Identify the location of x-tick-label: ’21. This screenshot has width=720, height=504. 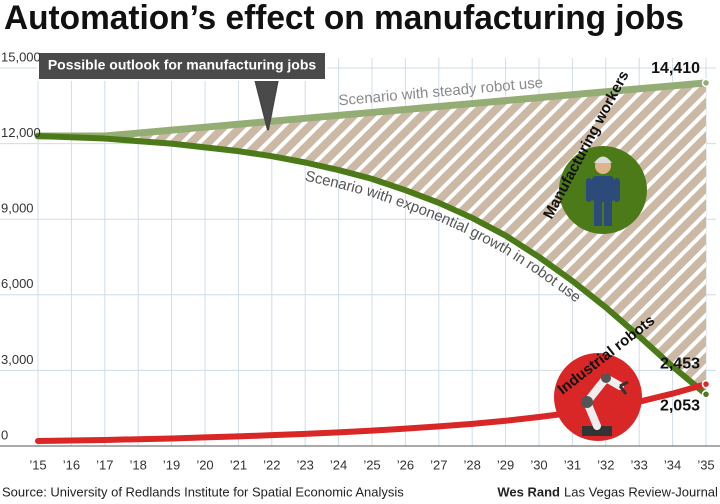
(238, 464).